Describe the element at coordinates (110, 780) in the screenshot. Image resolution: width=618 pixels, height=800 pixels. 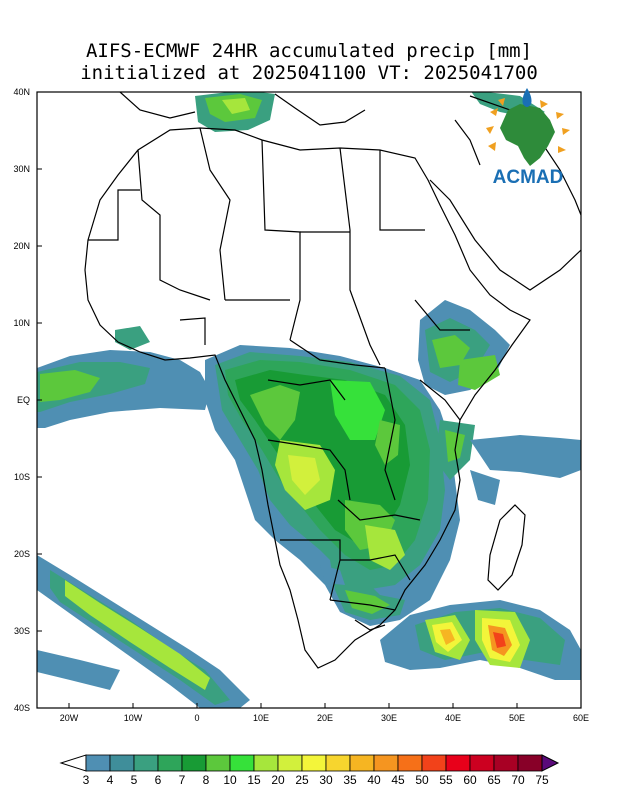
I see `colorbar-label: 4` at that location.